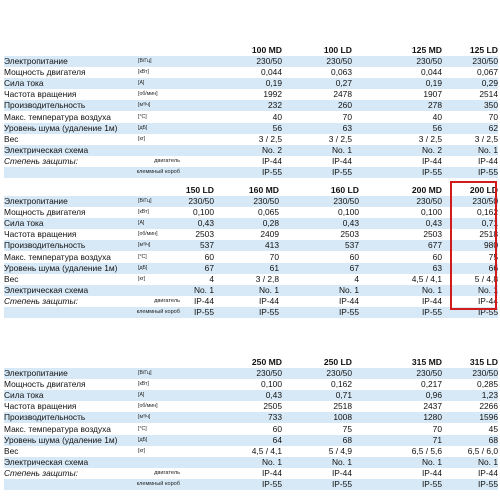 This screenshot has width=500, height=500. Describe the element at coordinates (488, 94) in the screenshot. I see `value-cell: 2514` at that location.